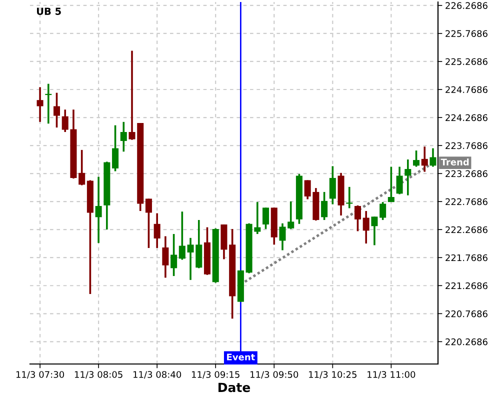 This screenshot has width=500, height=400. I want to click on x-tick-label: 11/3 10:25, so click(332, 375).